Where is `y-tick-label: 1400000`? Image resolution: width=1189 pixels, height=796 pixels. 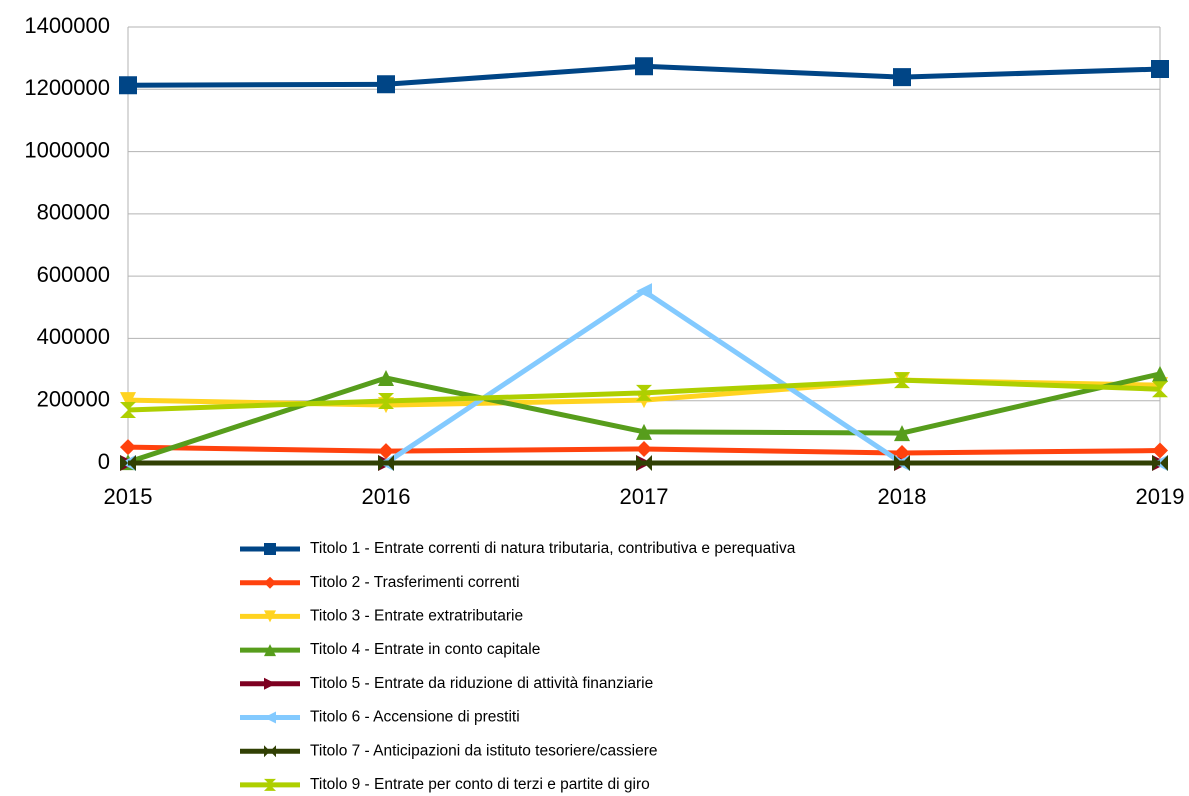 y-tick-label: 1400000 is located at coordinates (67, 25).